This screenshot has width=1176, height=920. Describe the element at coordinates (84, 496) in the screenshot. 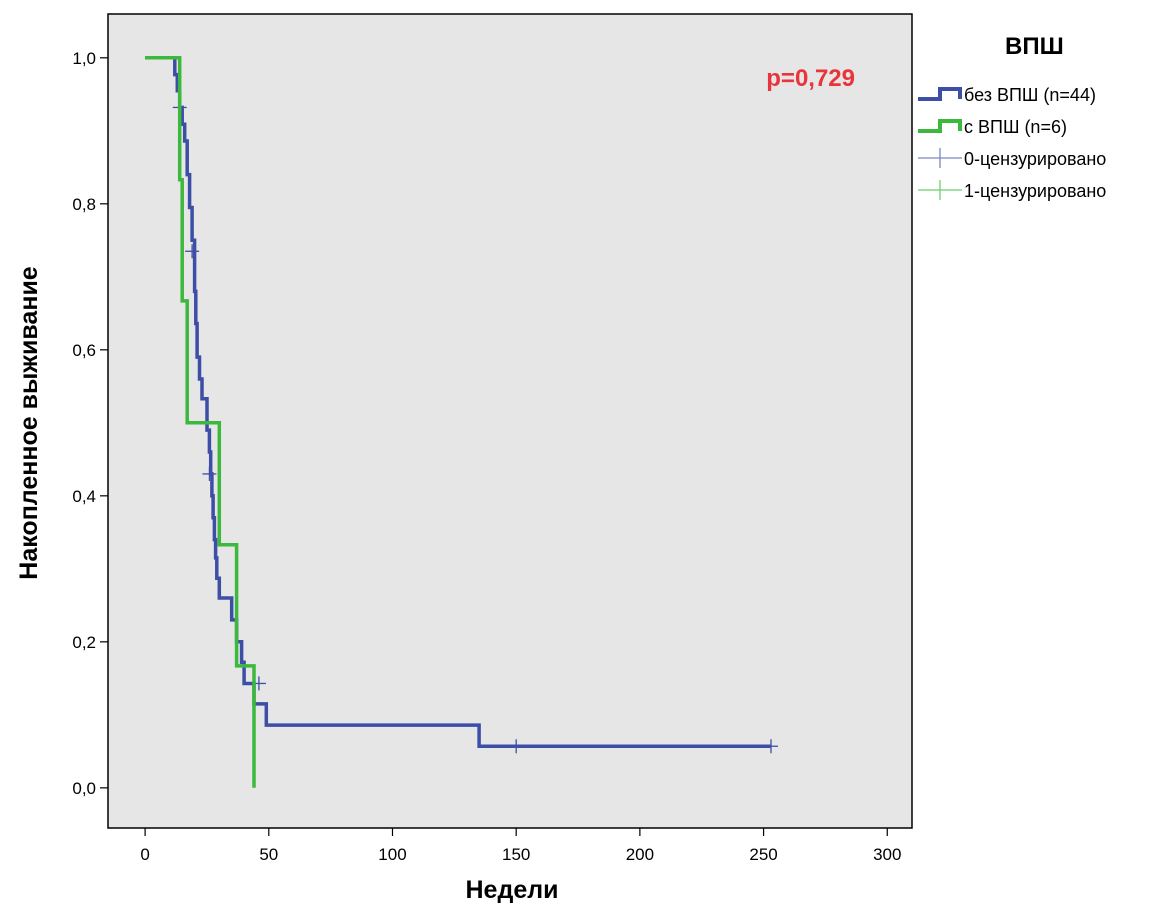

I see `y-tick-label-0,4: 0,4` at that location.